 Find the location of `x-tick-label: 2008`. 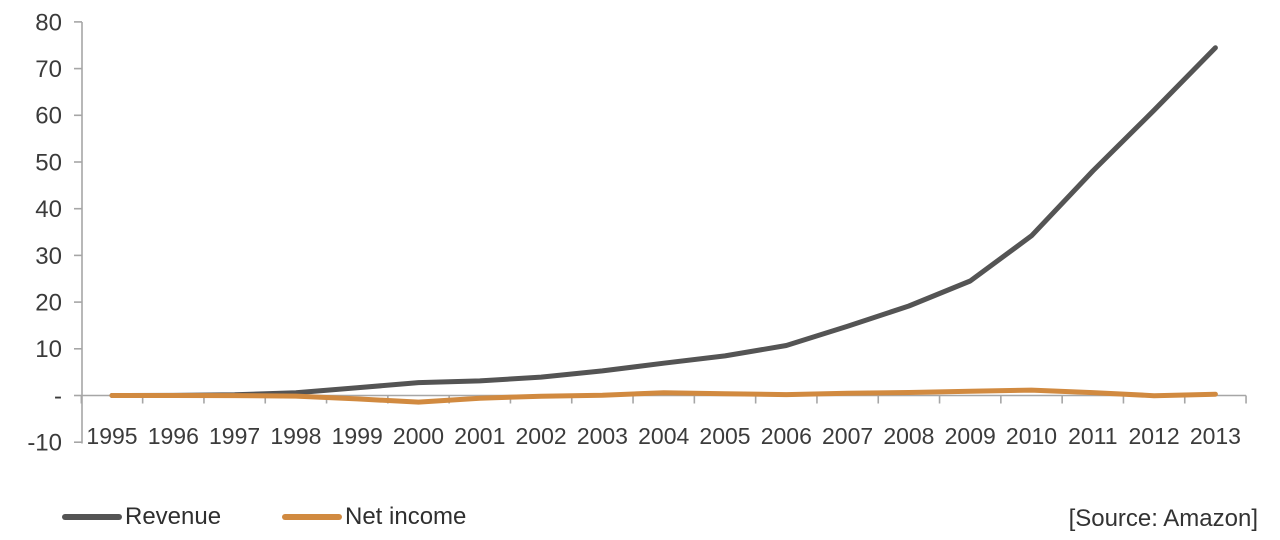

x-tick-label: 2008 is located at coordinates (908, 436).